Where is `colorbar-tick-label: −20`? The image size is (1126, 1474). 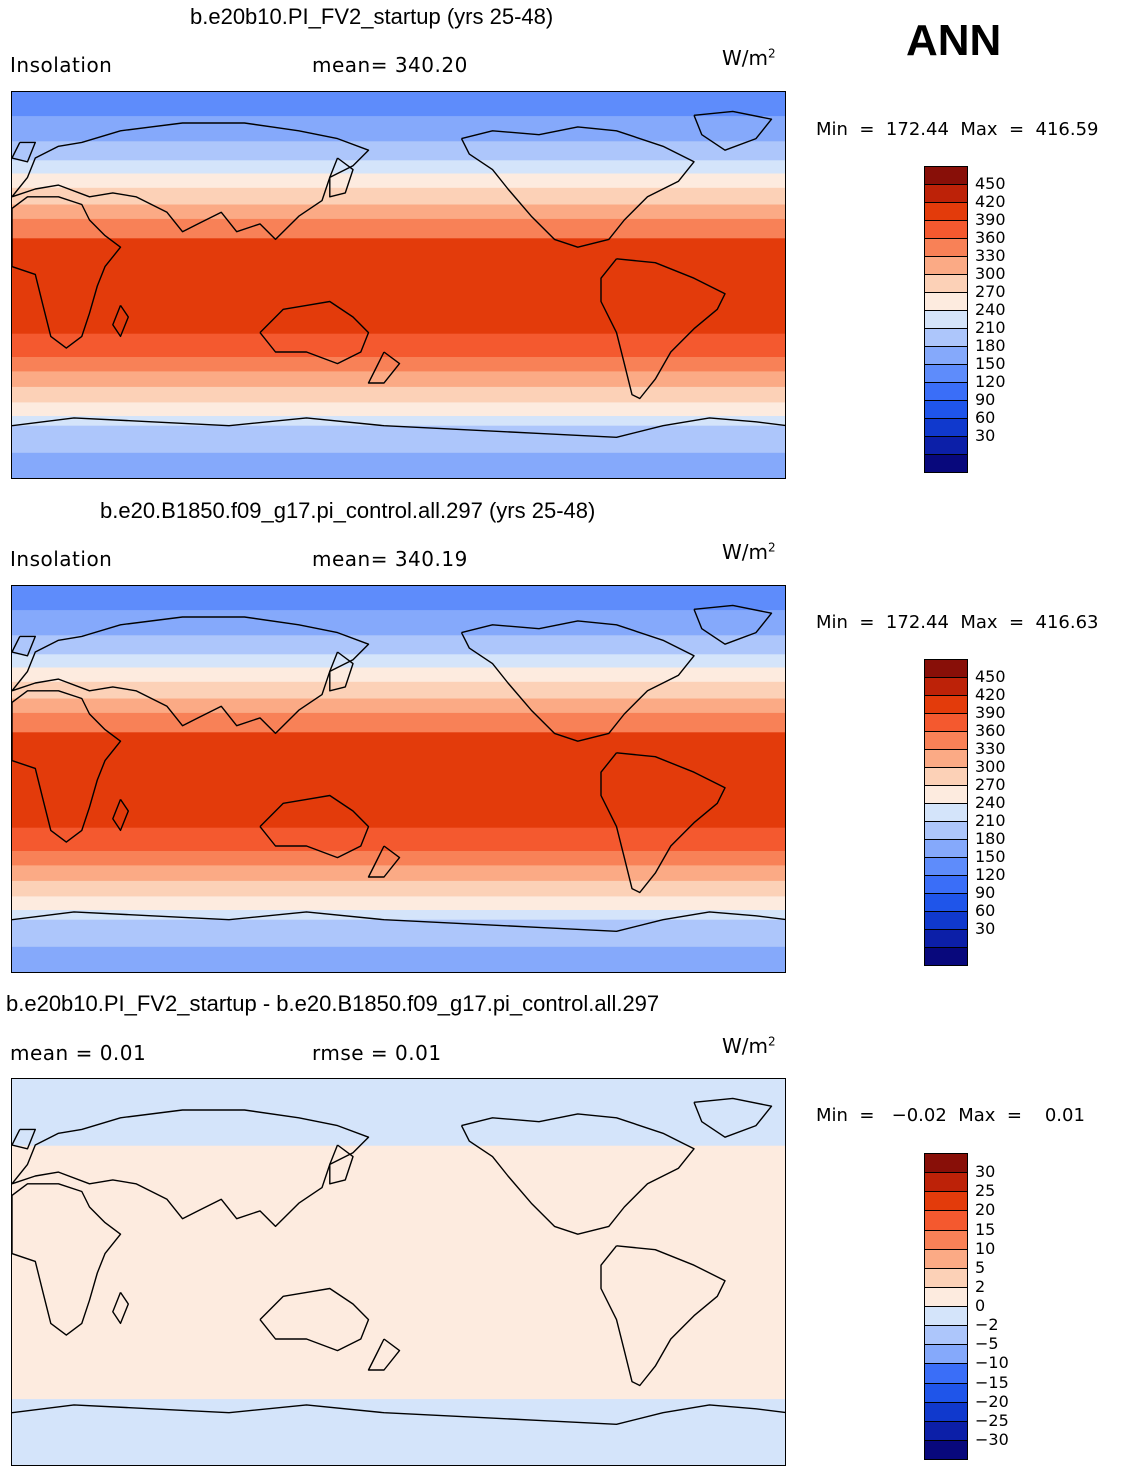 colorbar-tick-label: −20 is located at coordinates (992, 1401).